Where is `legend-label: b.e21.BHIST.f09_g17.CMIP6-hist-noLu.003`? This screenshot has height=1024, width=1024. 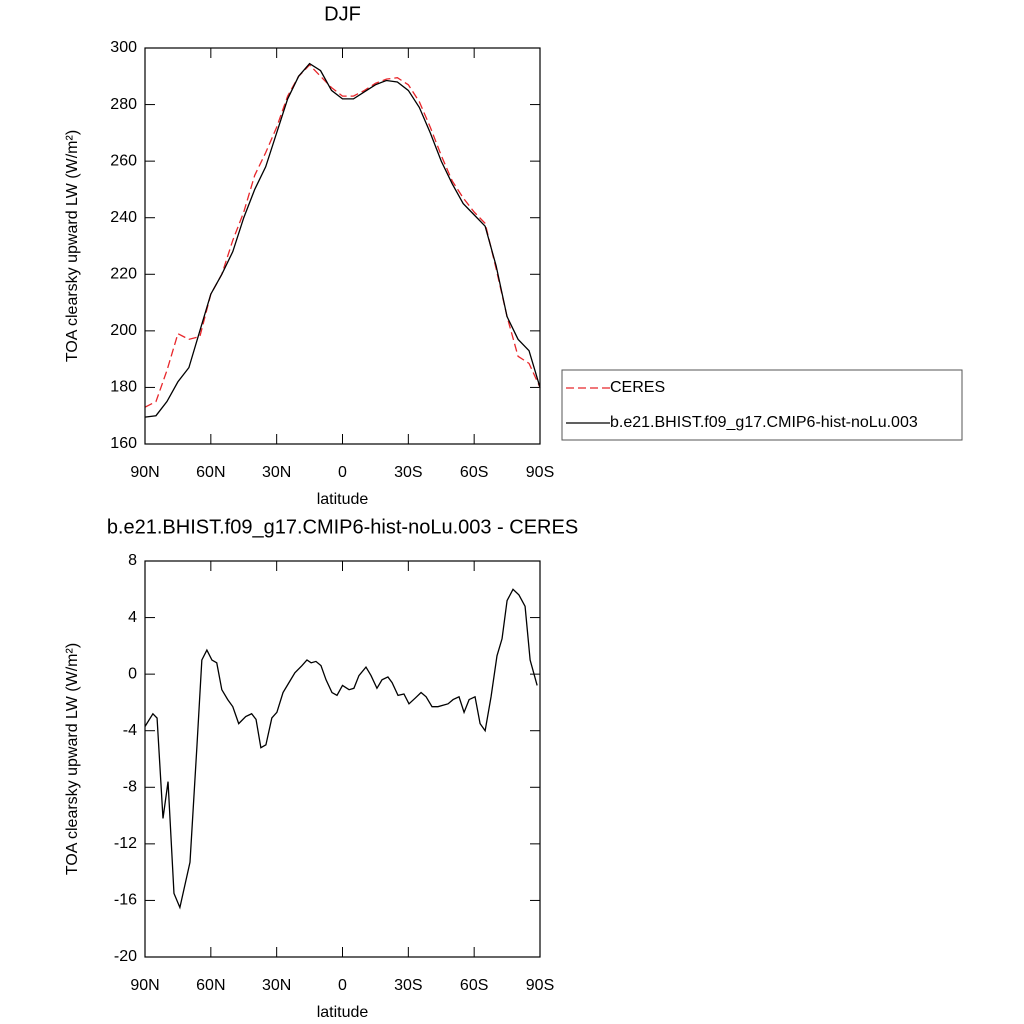 legend-label: b.e21.BHIST.f09_g17.CMIP6-hist-noLu.003 is located at coordinates (764, 422).